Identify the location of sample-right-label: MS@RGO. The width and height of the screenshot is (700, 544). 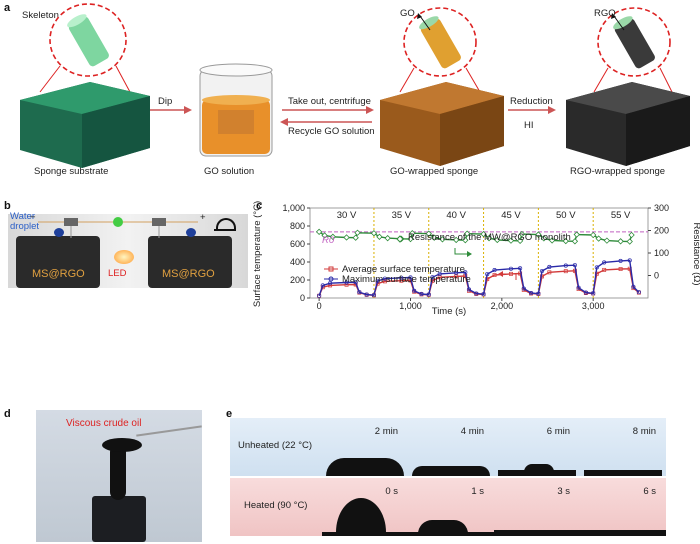
(188, 274).